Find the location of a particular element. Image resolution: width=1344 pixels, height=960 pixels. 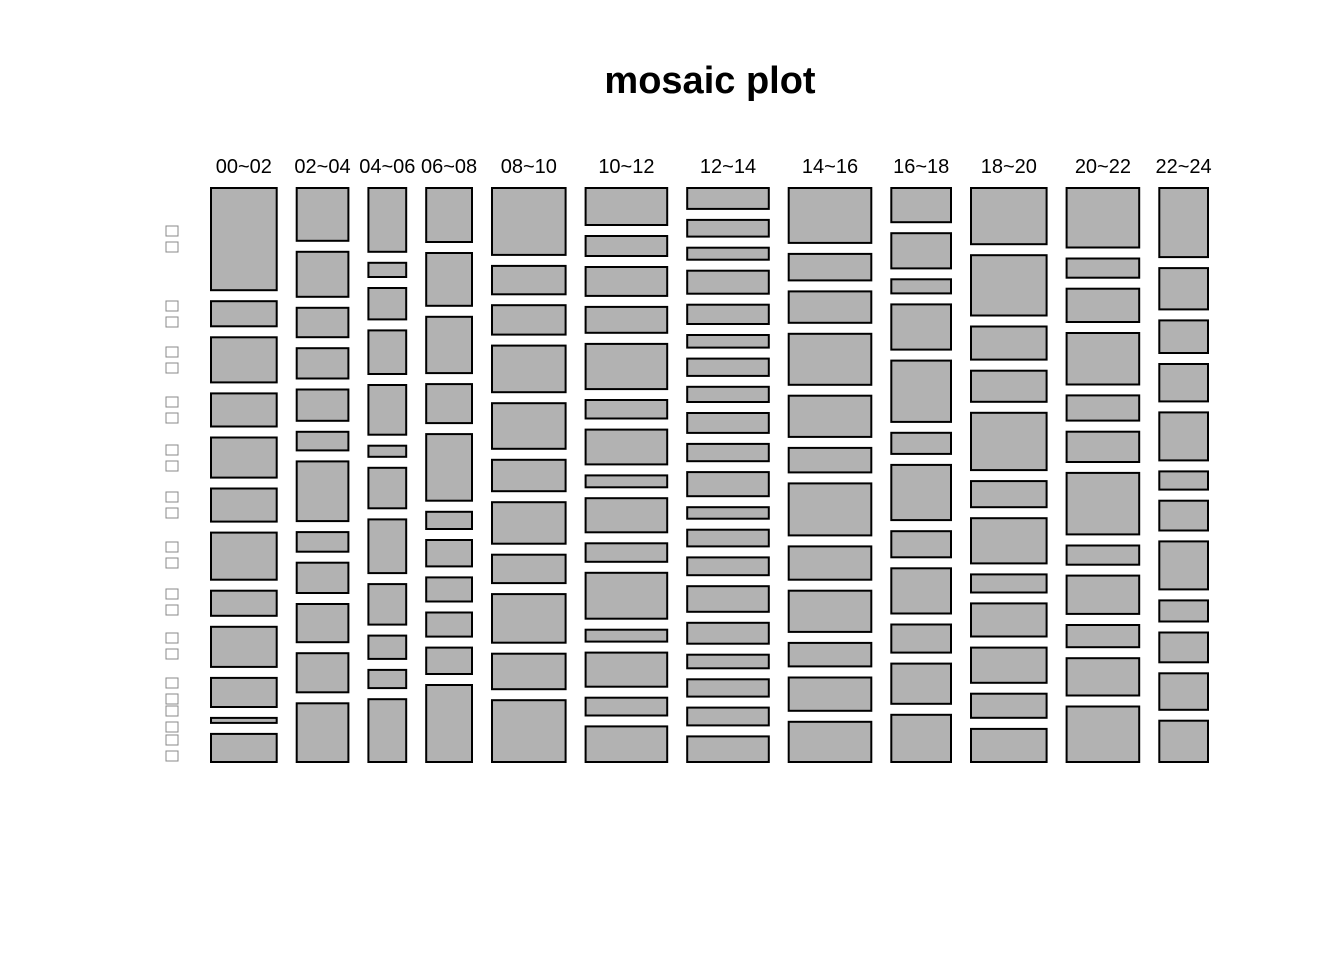

column-label: 12~14 is located at coordinates (728, 167).